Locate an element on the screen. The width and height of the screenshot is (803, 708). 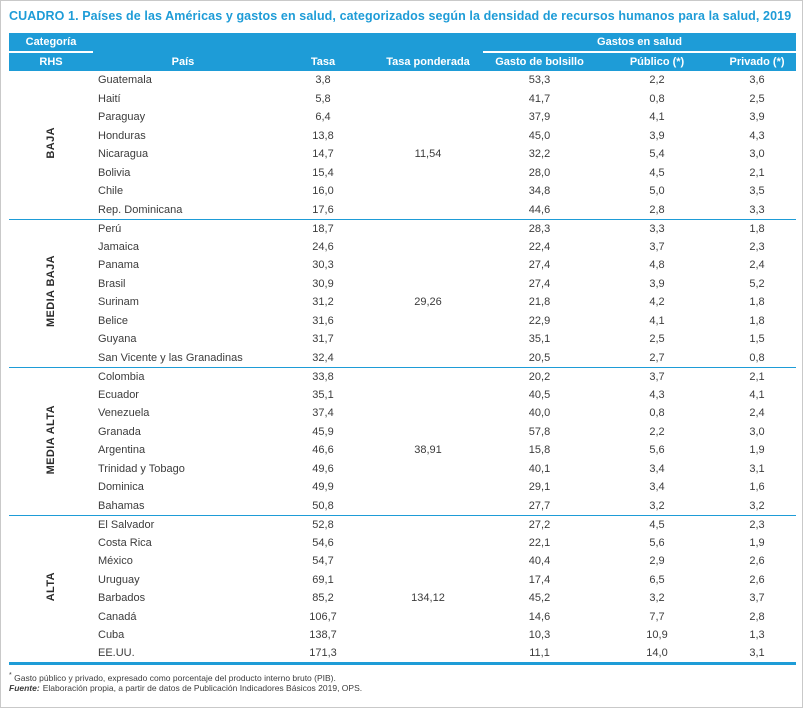
table-row: Trinidad y Tobago 49,6 40,1 3,4 3,1 is located at coordinates (402, 469).